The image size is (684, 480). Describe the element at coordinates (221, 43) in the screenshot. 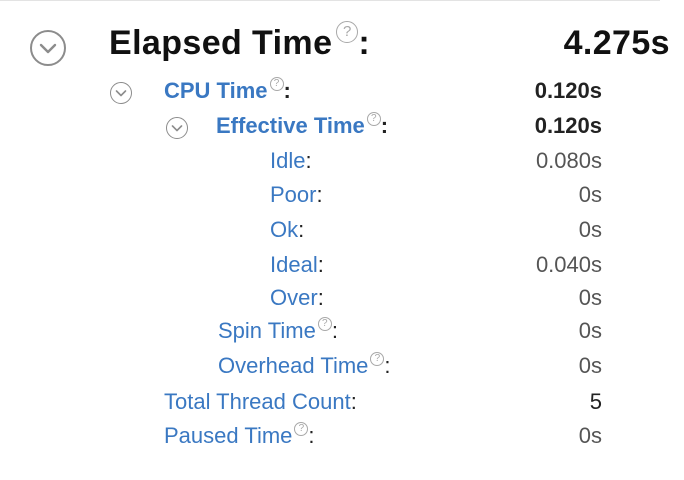

I see `elapsed-time-label: Elapsed Time` at that location.